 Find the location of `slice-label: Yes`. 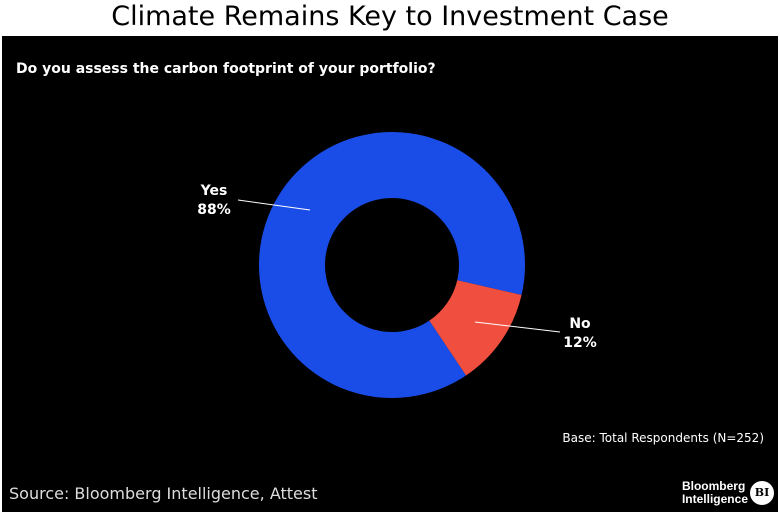

slice-label: Yes is located at coordinates (214, 191).